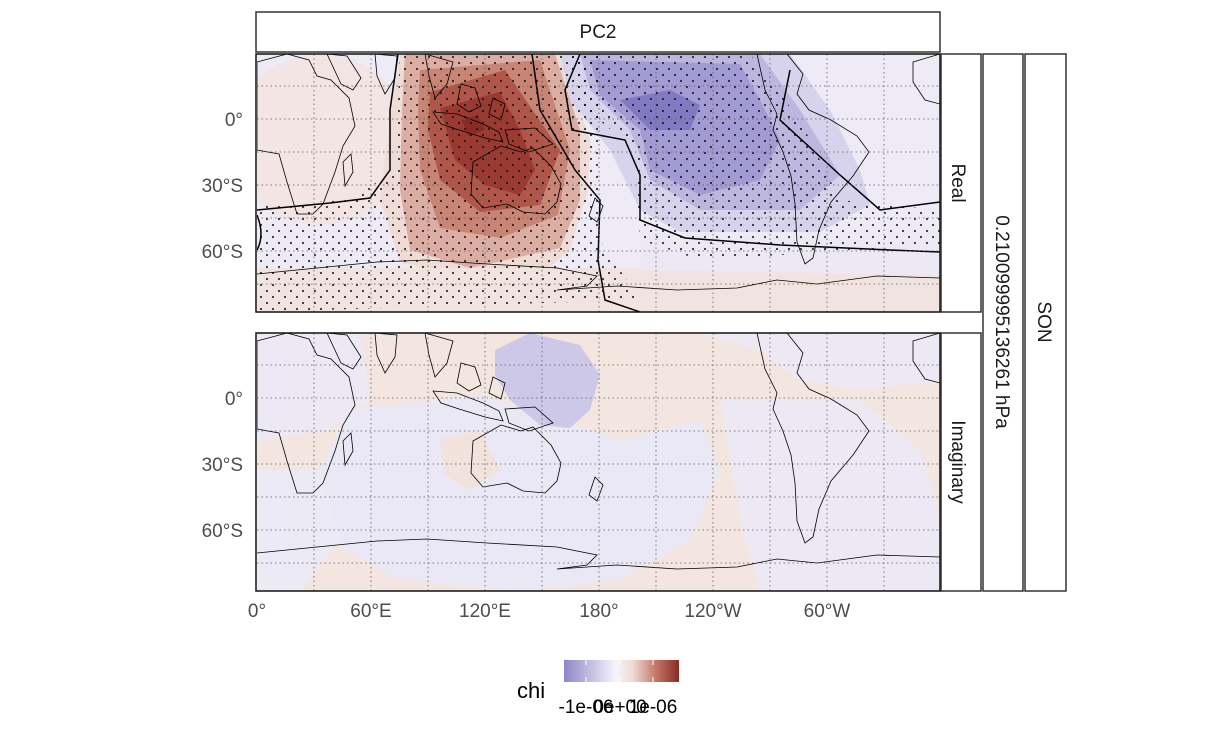  Describe the element at coordinates (957, 182) in the screenshot. I see `facet-row-label-real: Real` at that location.